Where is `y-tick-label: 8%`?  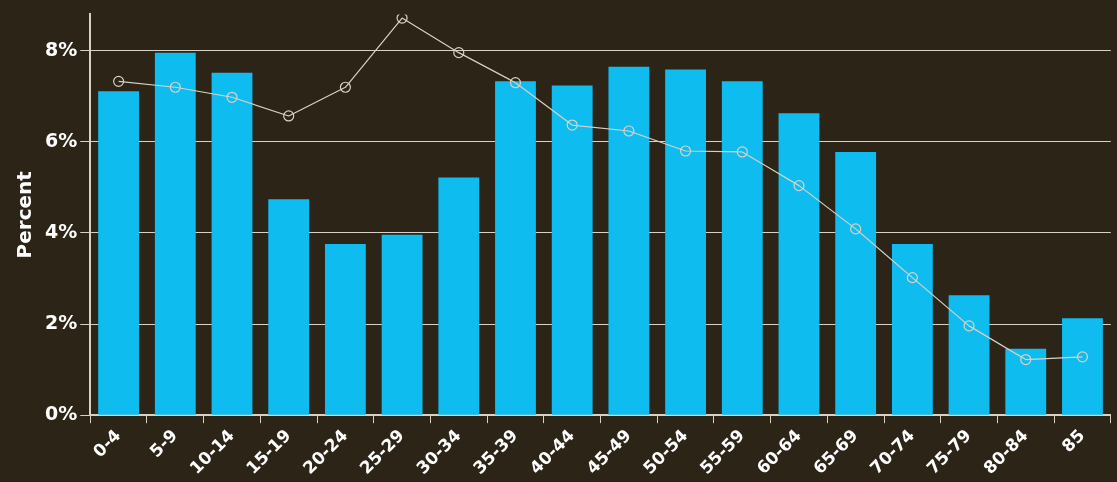
y-tick-label: 8% is located at coordinates (61, 48).